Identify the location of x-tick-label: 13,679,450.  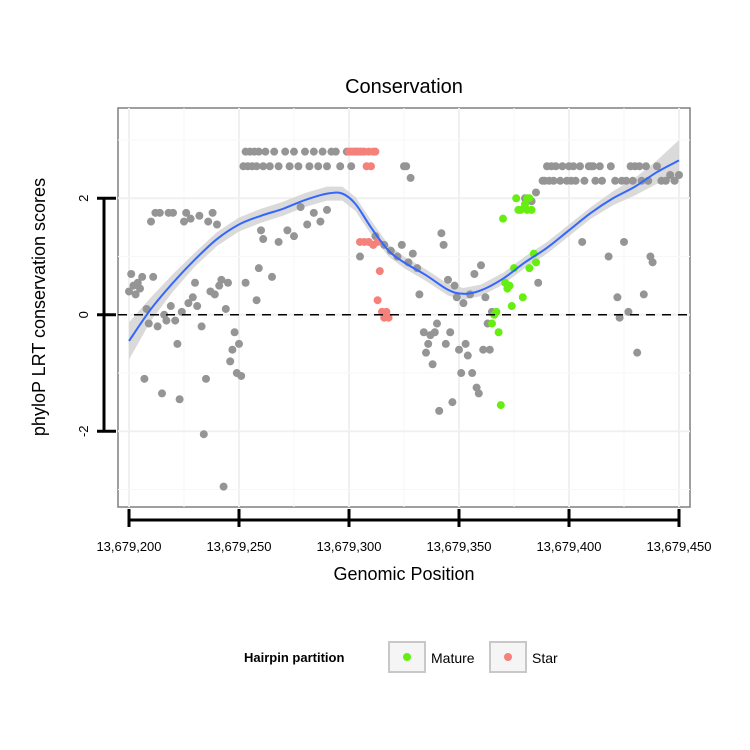
(678, 546).